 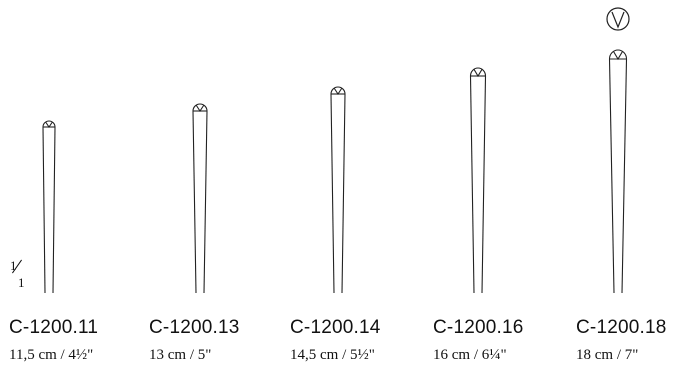 I want to click on instrument-label-c-1200-11: C-1200.11 11,5 cm / 4½", so click(x=53, y=340).